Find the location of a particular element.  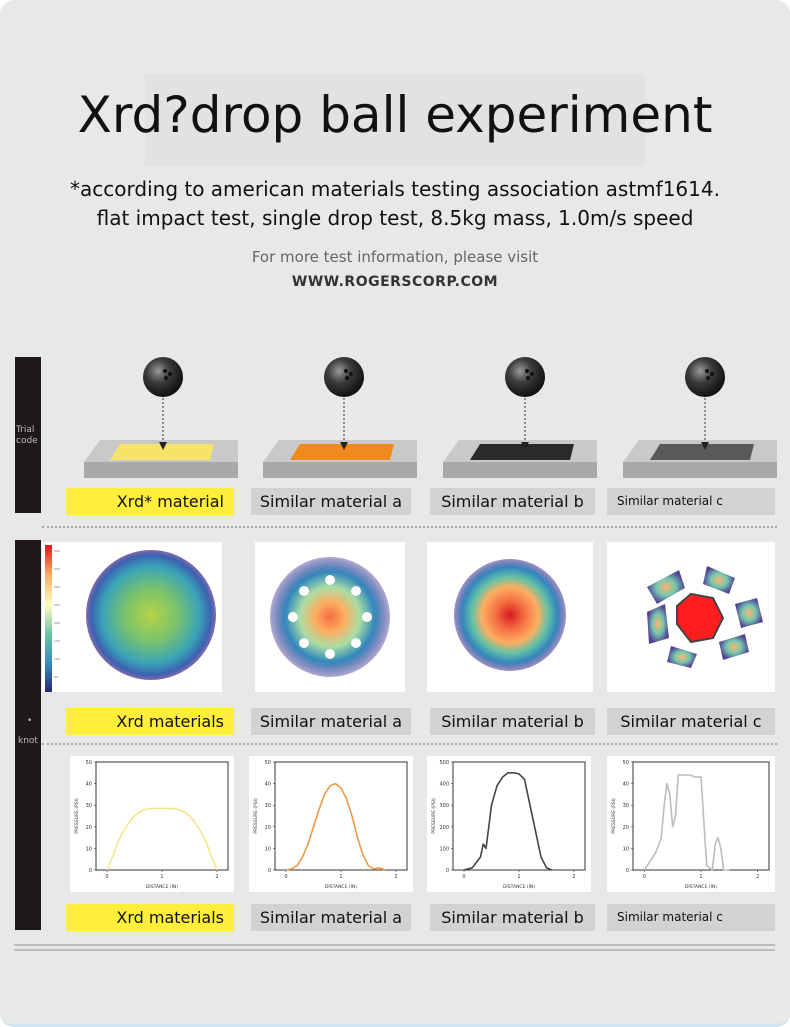

pad-b is located at coordinates (522, 452).